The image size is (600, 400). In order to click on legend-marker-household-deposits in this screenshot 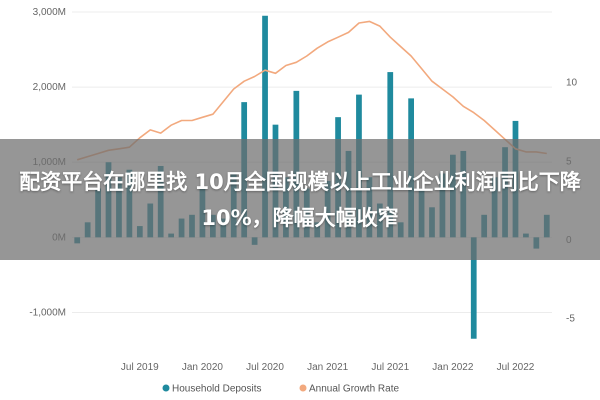, I will do `click(166, 388)`.